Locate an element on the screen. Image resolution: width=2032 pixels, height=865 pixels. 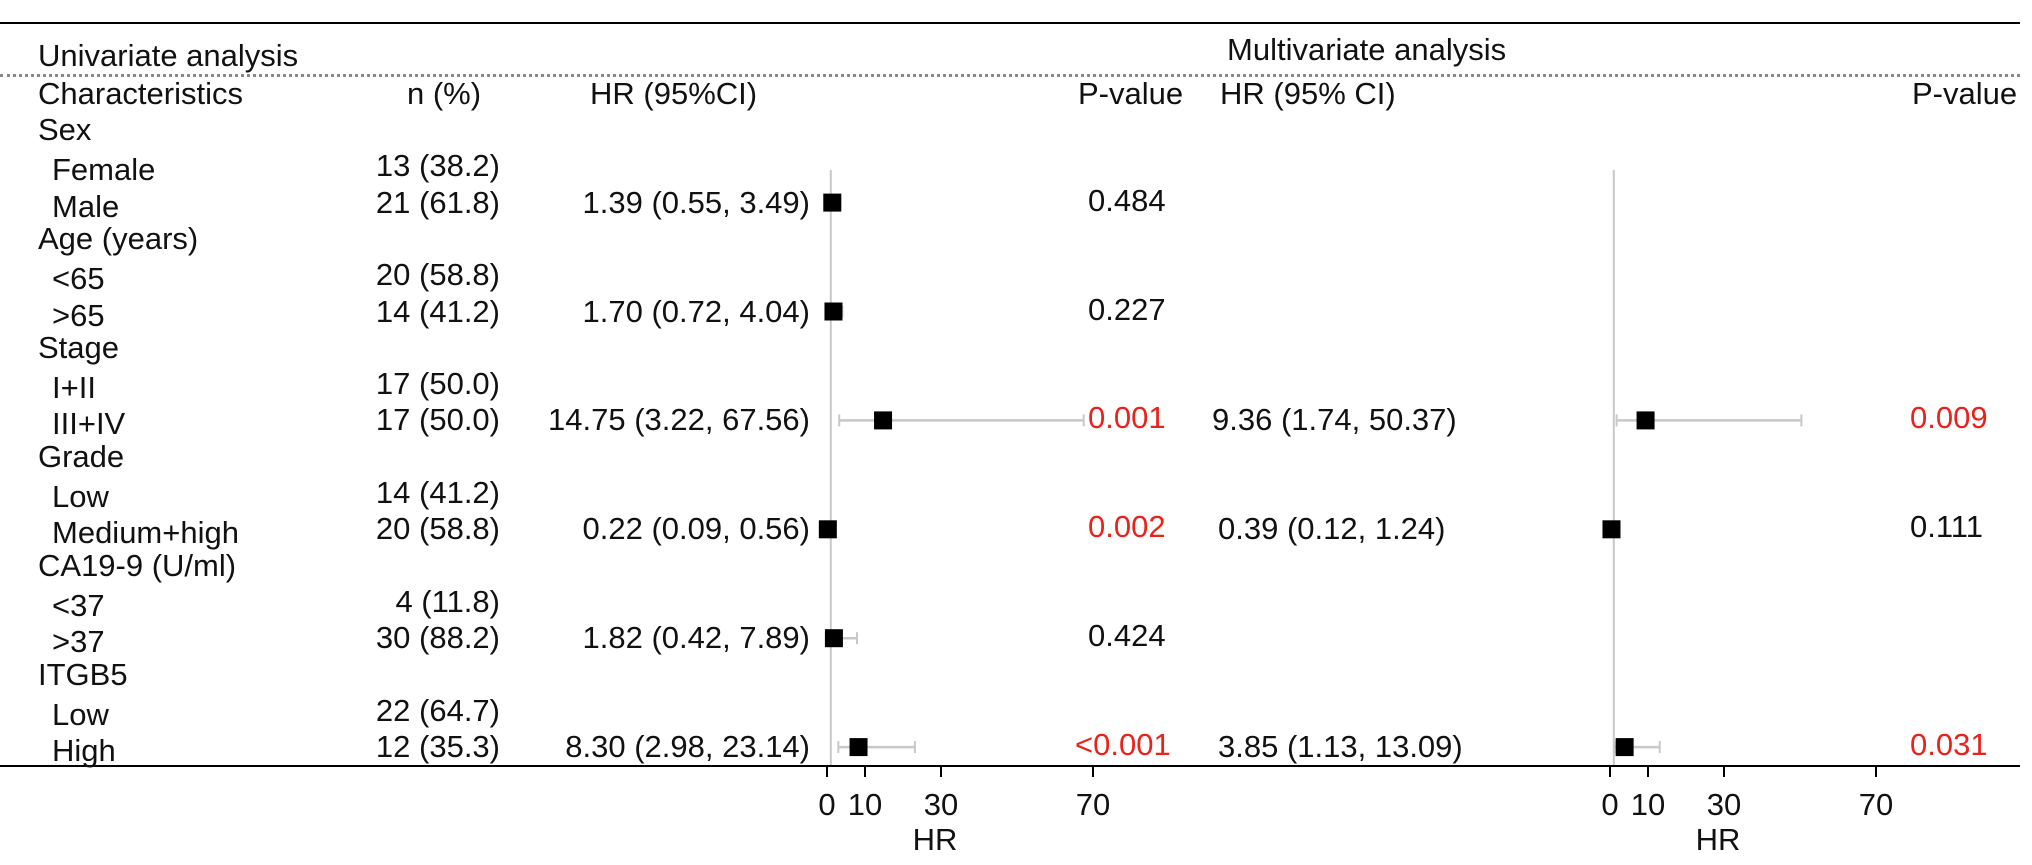
row-multi-p: 0.009 is located at coordinates (1949, 418).